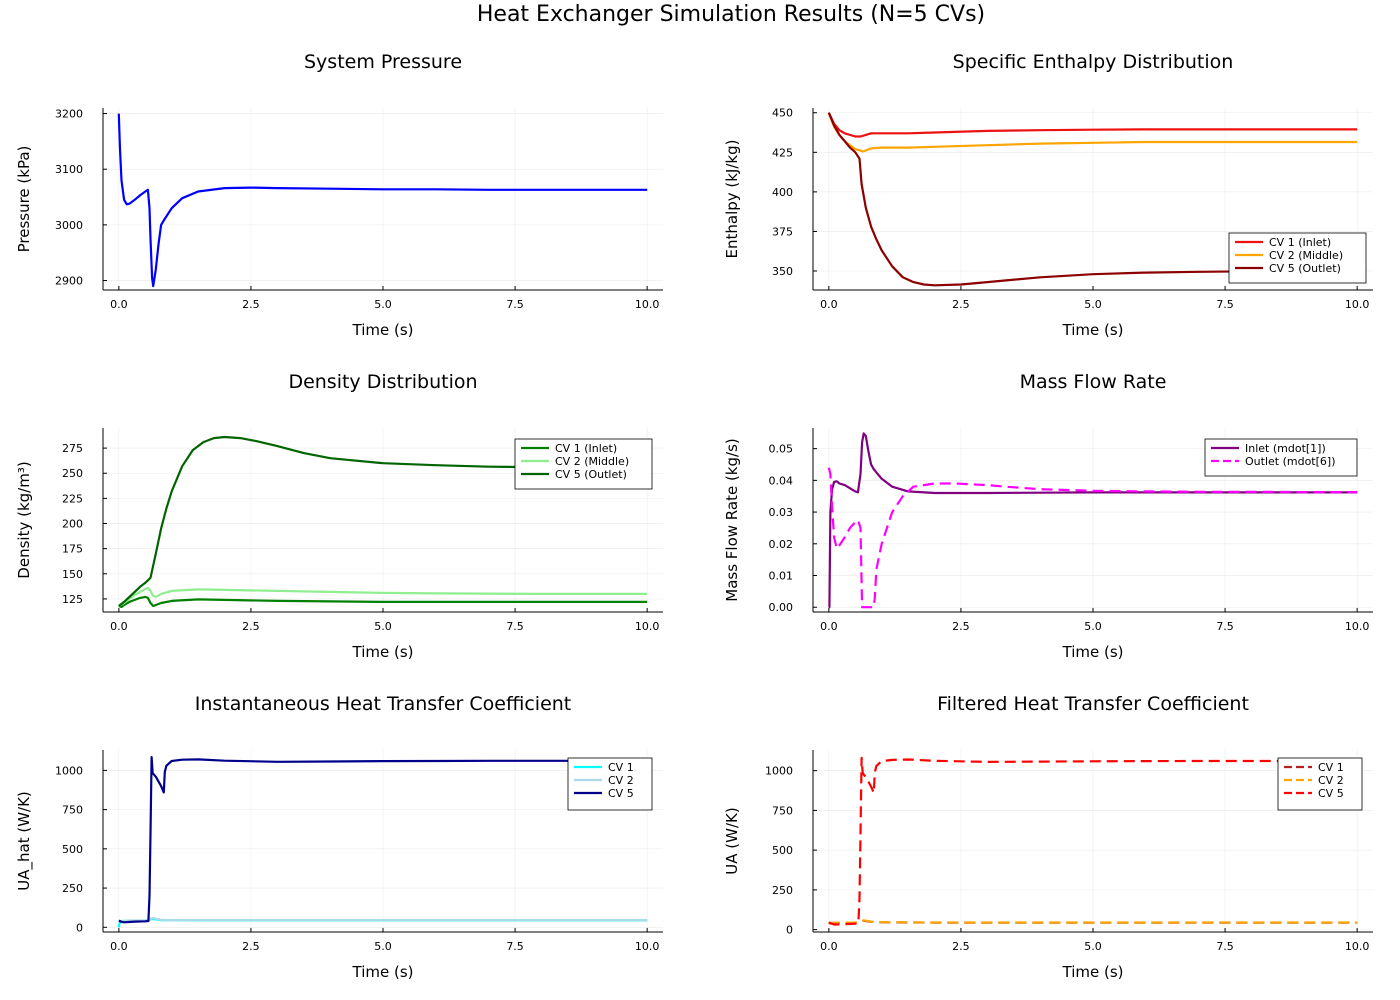 The image size is (1400, 1000). What do you see at coordinates (781, 512) in the screenshot?
I see `y-tick-label: 0.03` at bounding box center [781, 512].